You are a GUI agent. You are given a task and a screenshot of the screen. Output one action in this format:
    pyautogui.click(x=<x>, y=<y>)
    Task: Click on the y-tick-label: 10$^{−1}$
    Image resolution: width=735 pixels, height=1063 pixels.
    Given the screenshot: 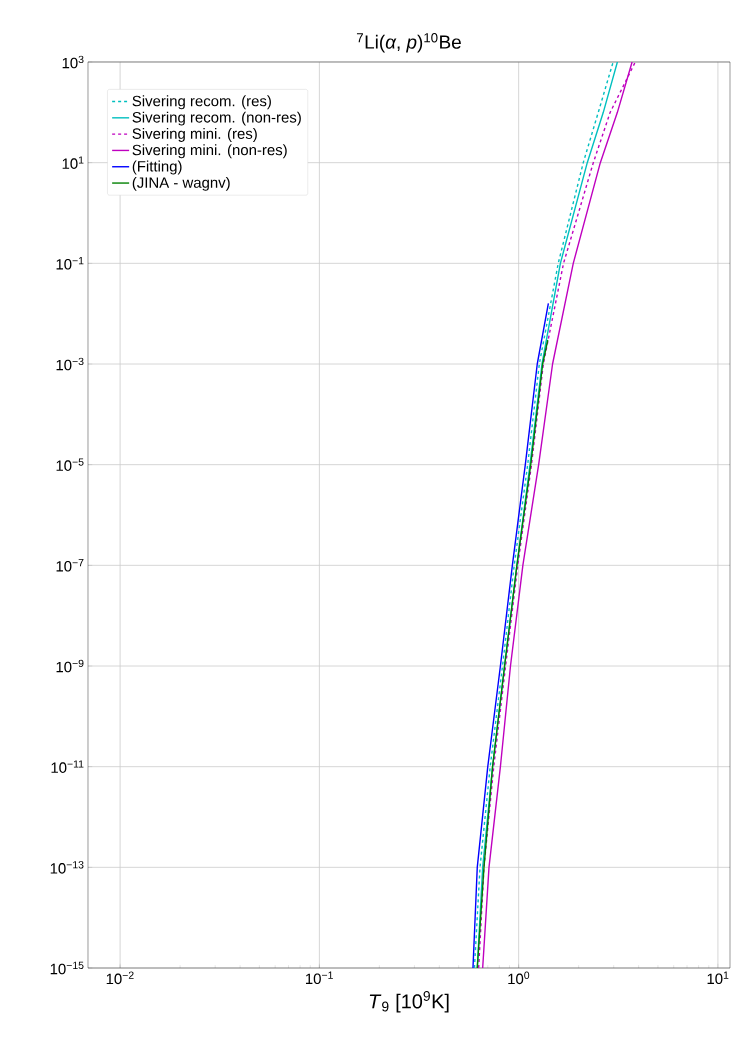 What is the action you would take?
    pyautogui.click(x=70, y=263)
    